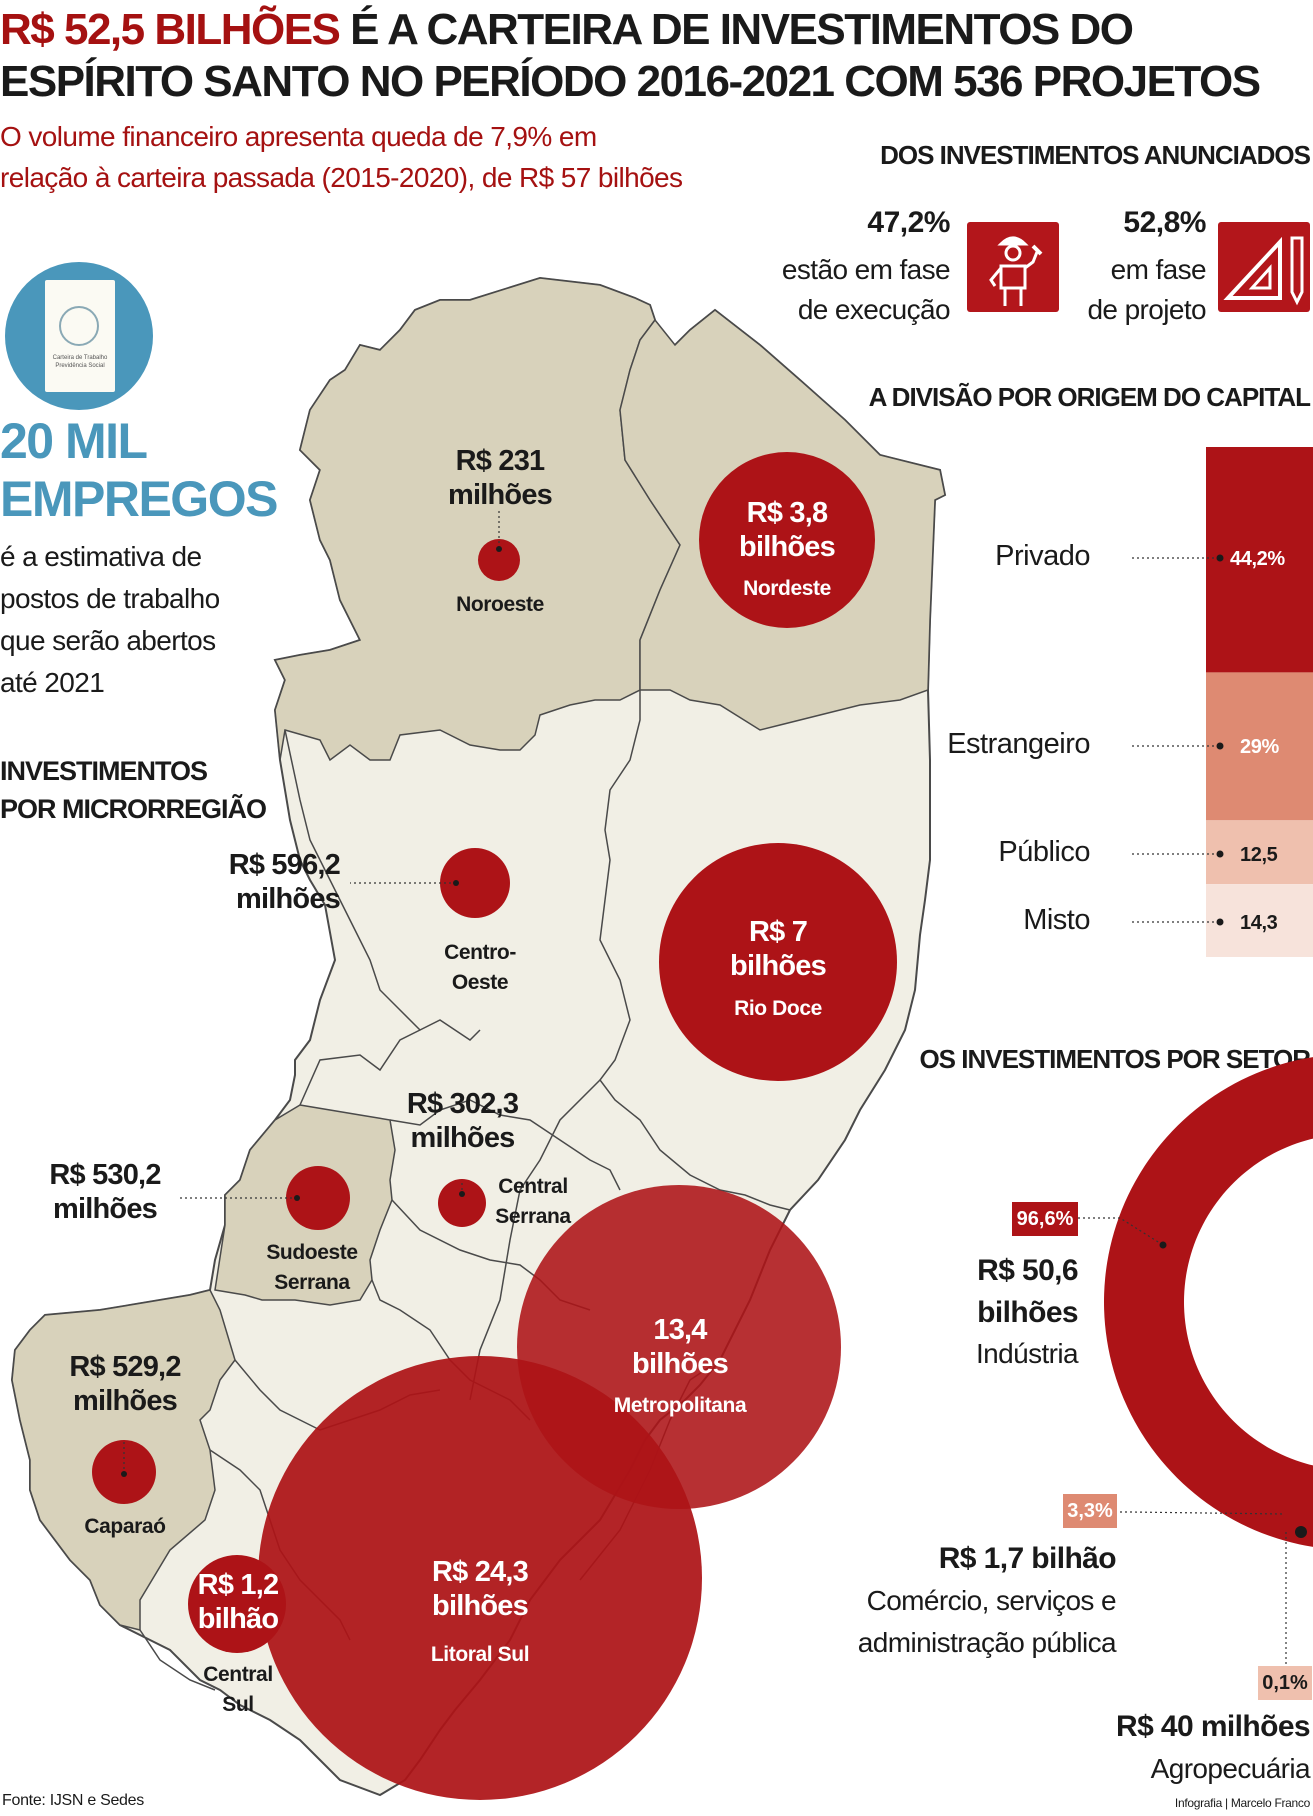  What do you see at coordinates (125, 1526) in the screenshot?
I see `caparao-name: Caparaó` at bounding box center [125, 1526].